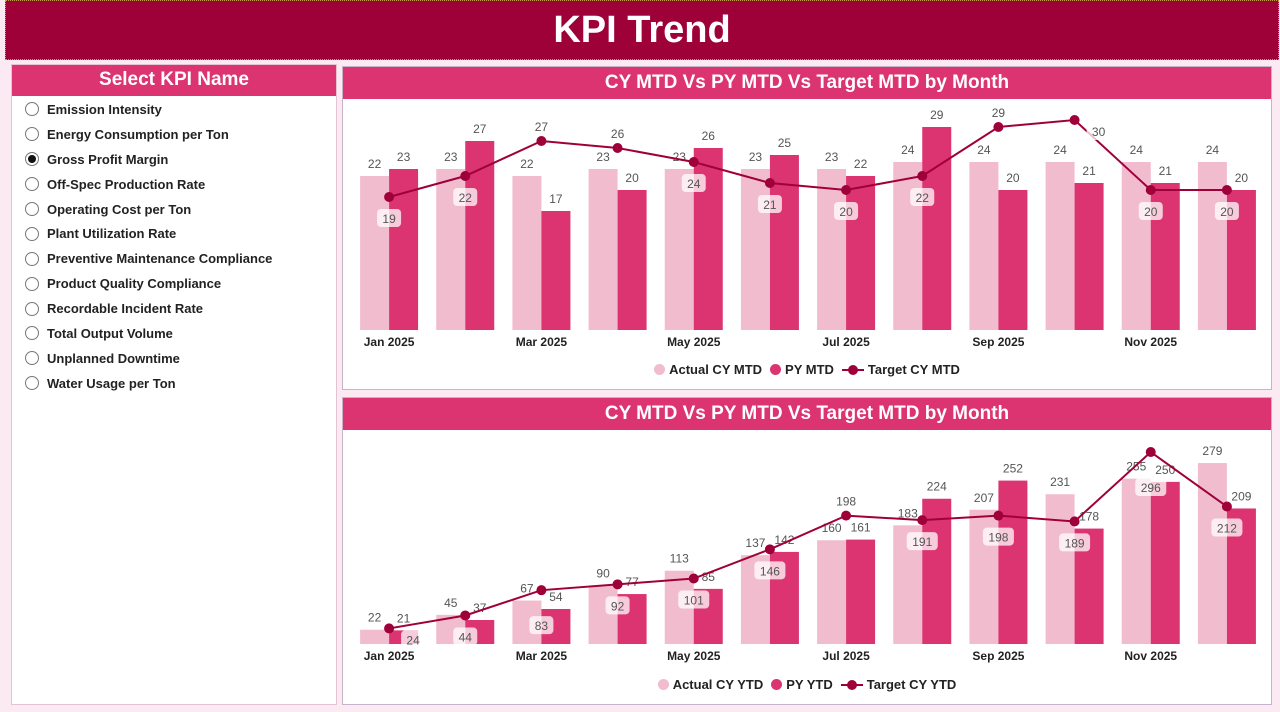  I want to click on slicer-item: Preventive Maintenance Compliance, so click(174, 258).